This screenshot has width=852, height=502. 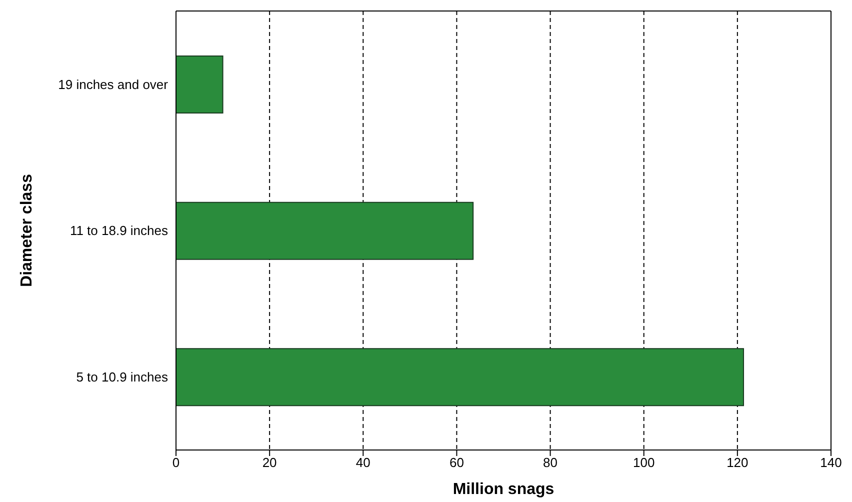 What do you see at coordinates (119, 230) in the screenshot?
I see `y-tick-label: 11 to 18.9 inches` at bounding box center [119, 230].